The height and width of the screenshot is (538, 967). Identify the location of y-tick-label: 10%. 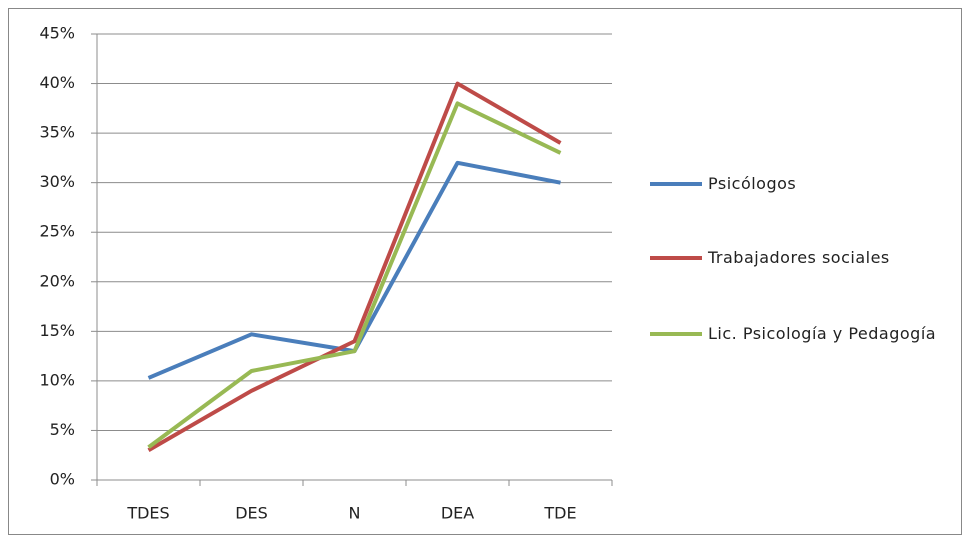
(57, 379).